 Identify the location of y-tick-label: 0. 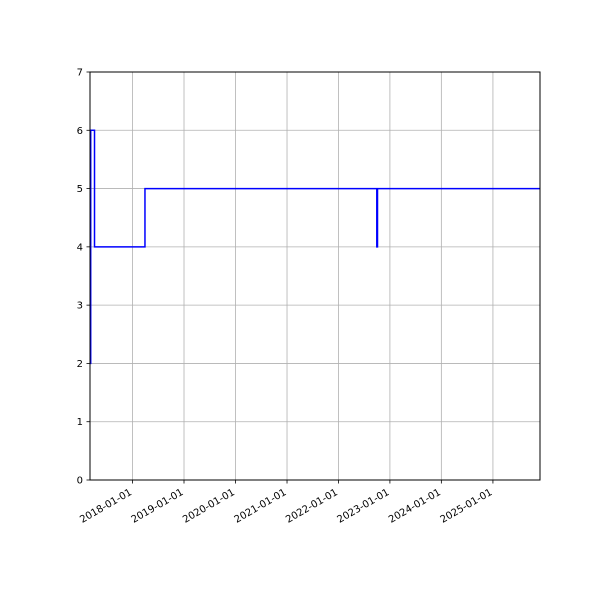
(80, 481).